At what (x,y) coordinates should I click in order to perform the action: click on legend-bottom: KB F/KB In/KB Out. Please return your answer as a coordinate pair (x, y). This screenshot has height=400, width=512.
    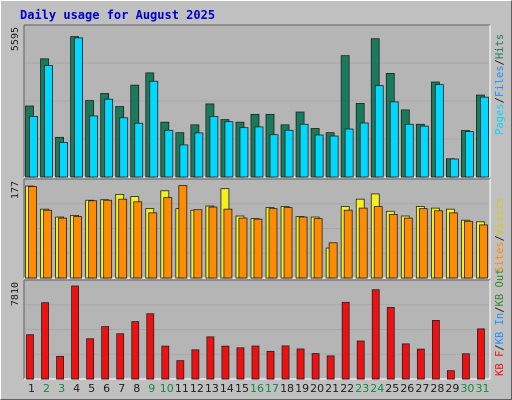
    Looking at the image, I should click on (500, 323).